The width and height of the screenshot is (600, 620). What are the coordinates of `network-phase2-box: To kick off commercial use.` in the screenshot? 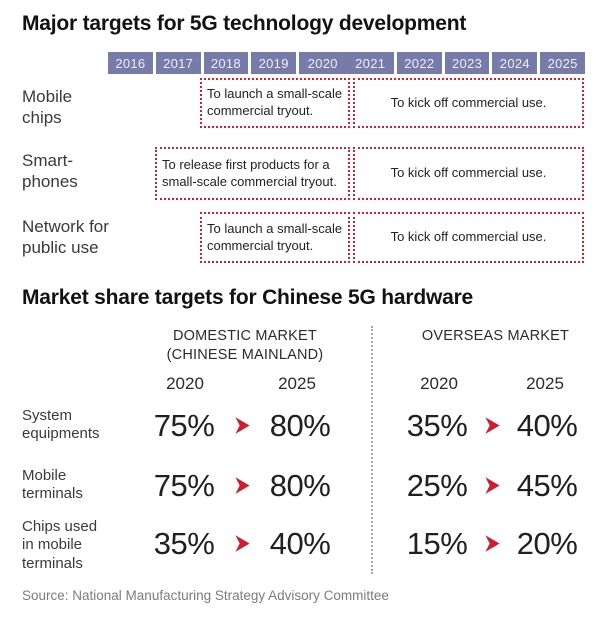 It's located at (468, 237).